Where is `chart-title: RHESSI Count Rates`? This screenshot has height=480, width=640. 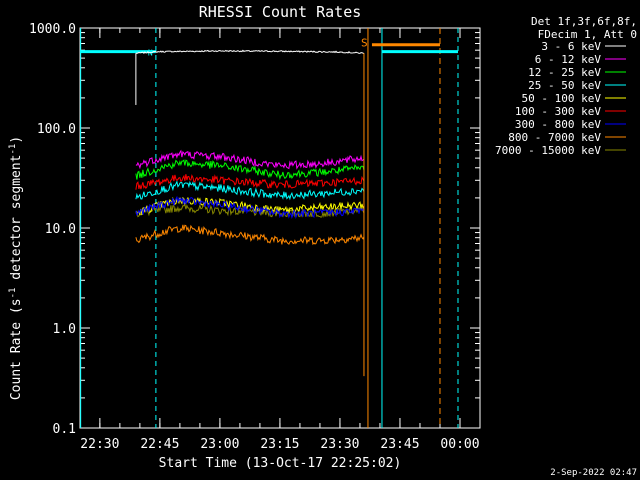
chart-title: RHESSI Count Rates is located at coordinates (280, 12).